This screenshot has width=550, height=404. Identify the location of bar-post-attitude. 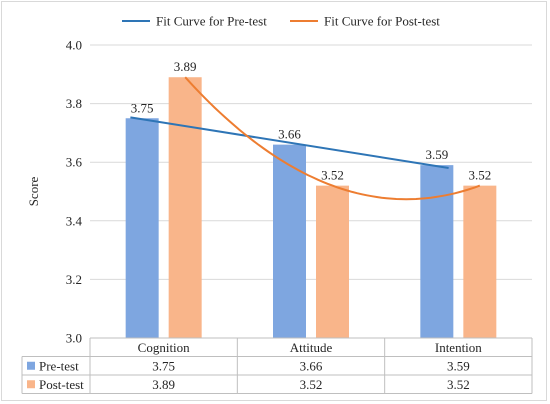
(332, 261).